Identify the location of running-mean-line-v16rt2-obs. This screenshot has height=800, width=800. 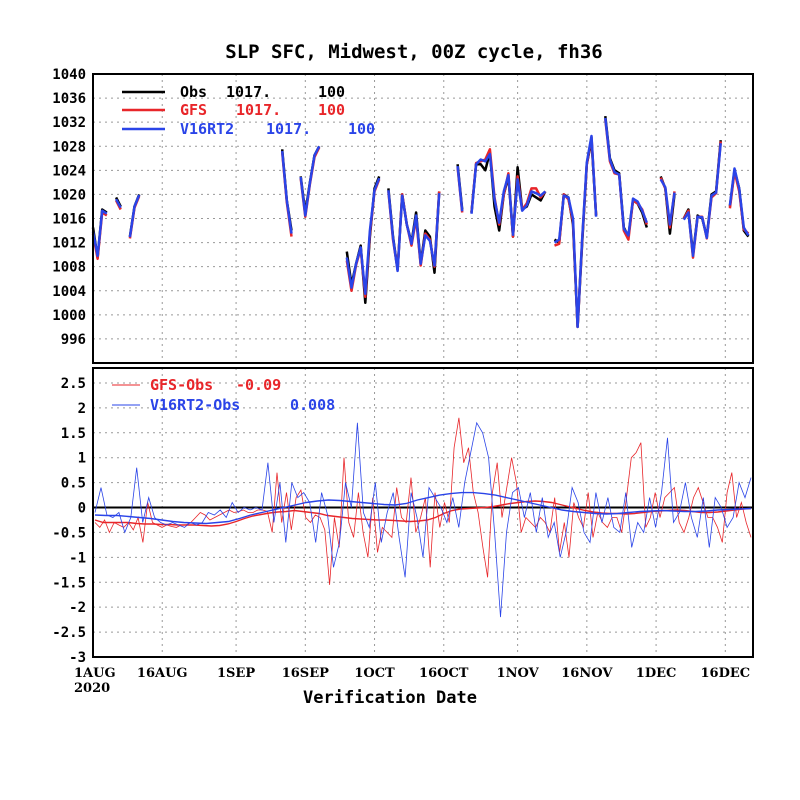
(423, 508).